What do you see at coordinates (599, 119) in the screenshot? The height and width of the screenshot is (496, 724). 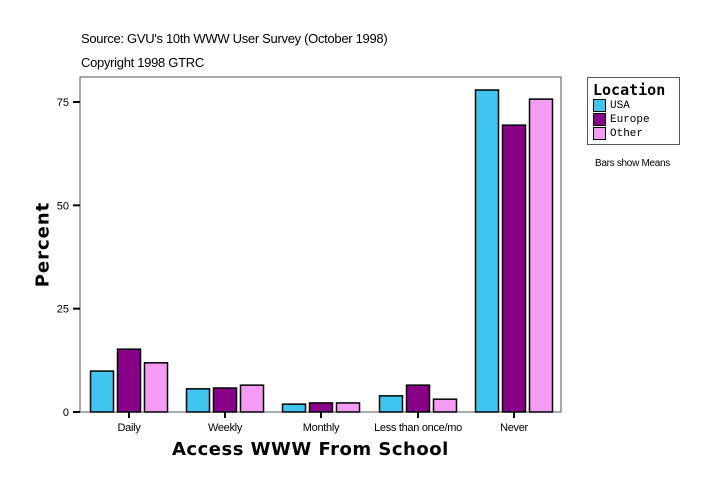 I see `europe-swatch-icon` at bounding box center [599, 119].